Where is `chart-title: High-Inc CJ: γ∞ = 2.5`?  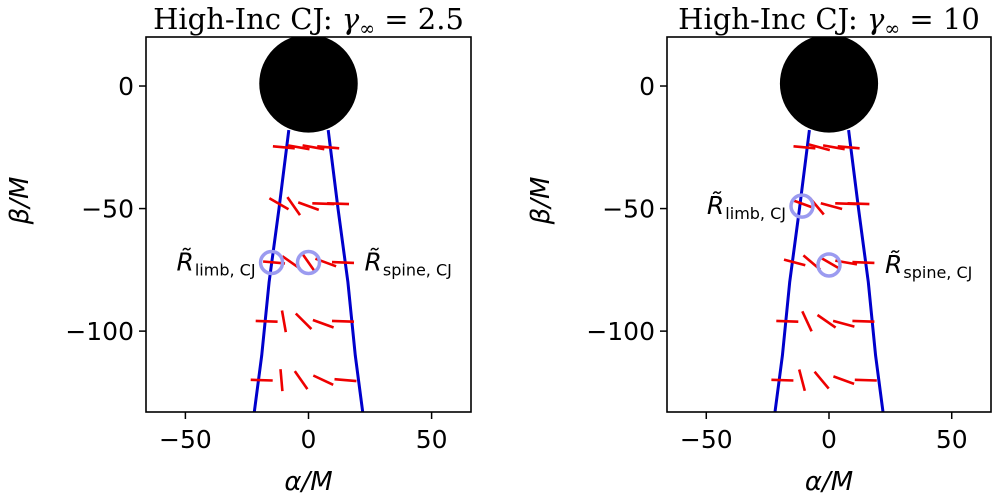
chart-title: High-Inc CJ: γ∞ = 2.5 is located at coordinates (308, 21).